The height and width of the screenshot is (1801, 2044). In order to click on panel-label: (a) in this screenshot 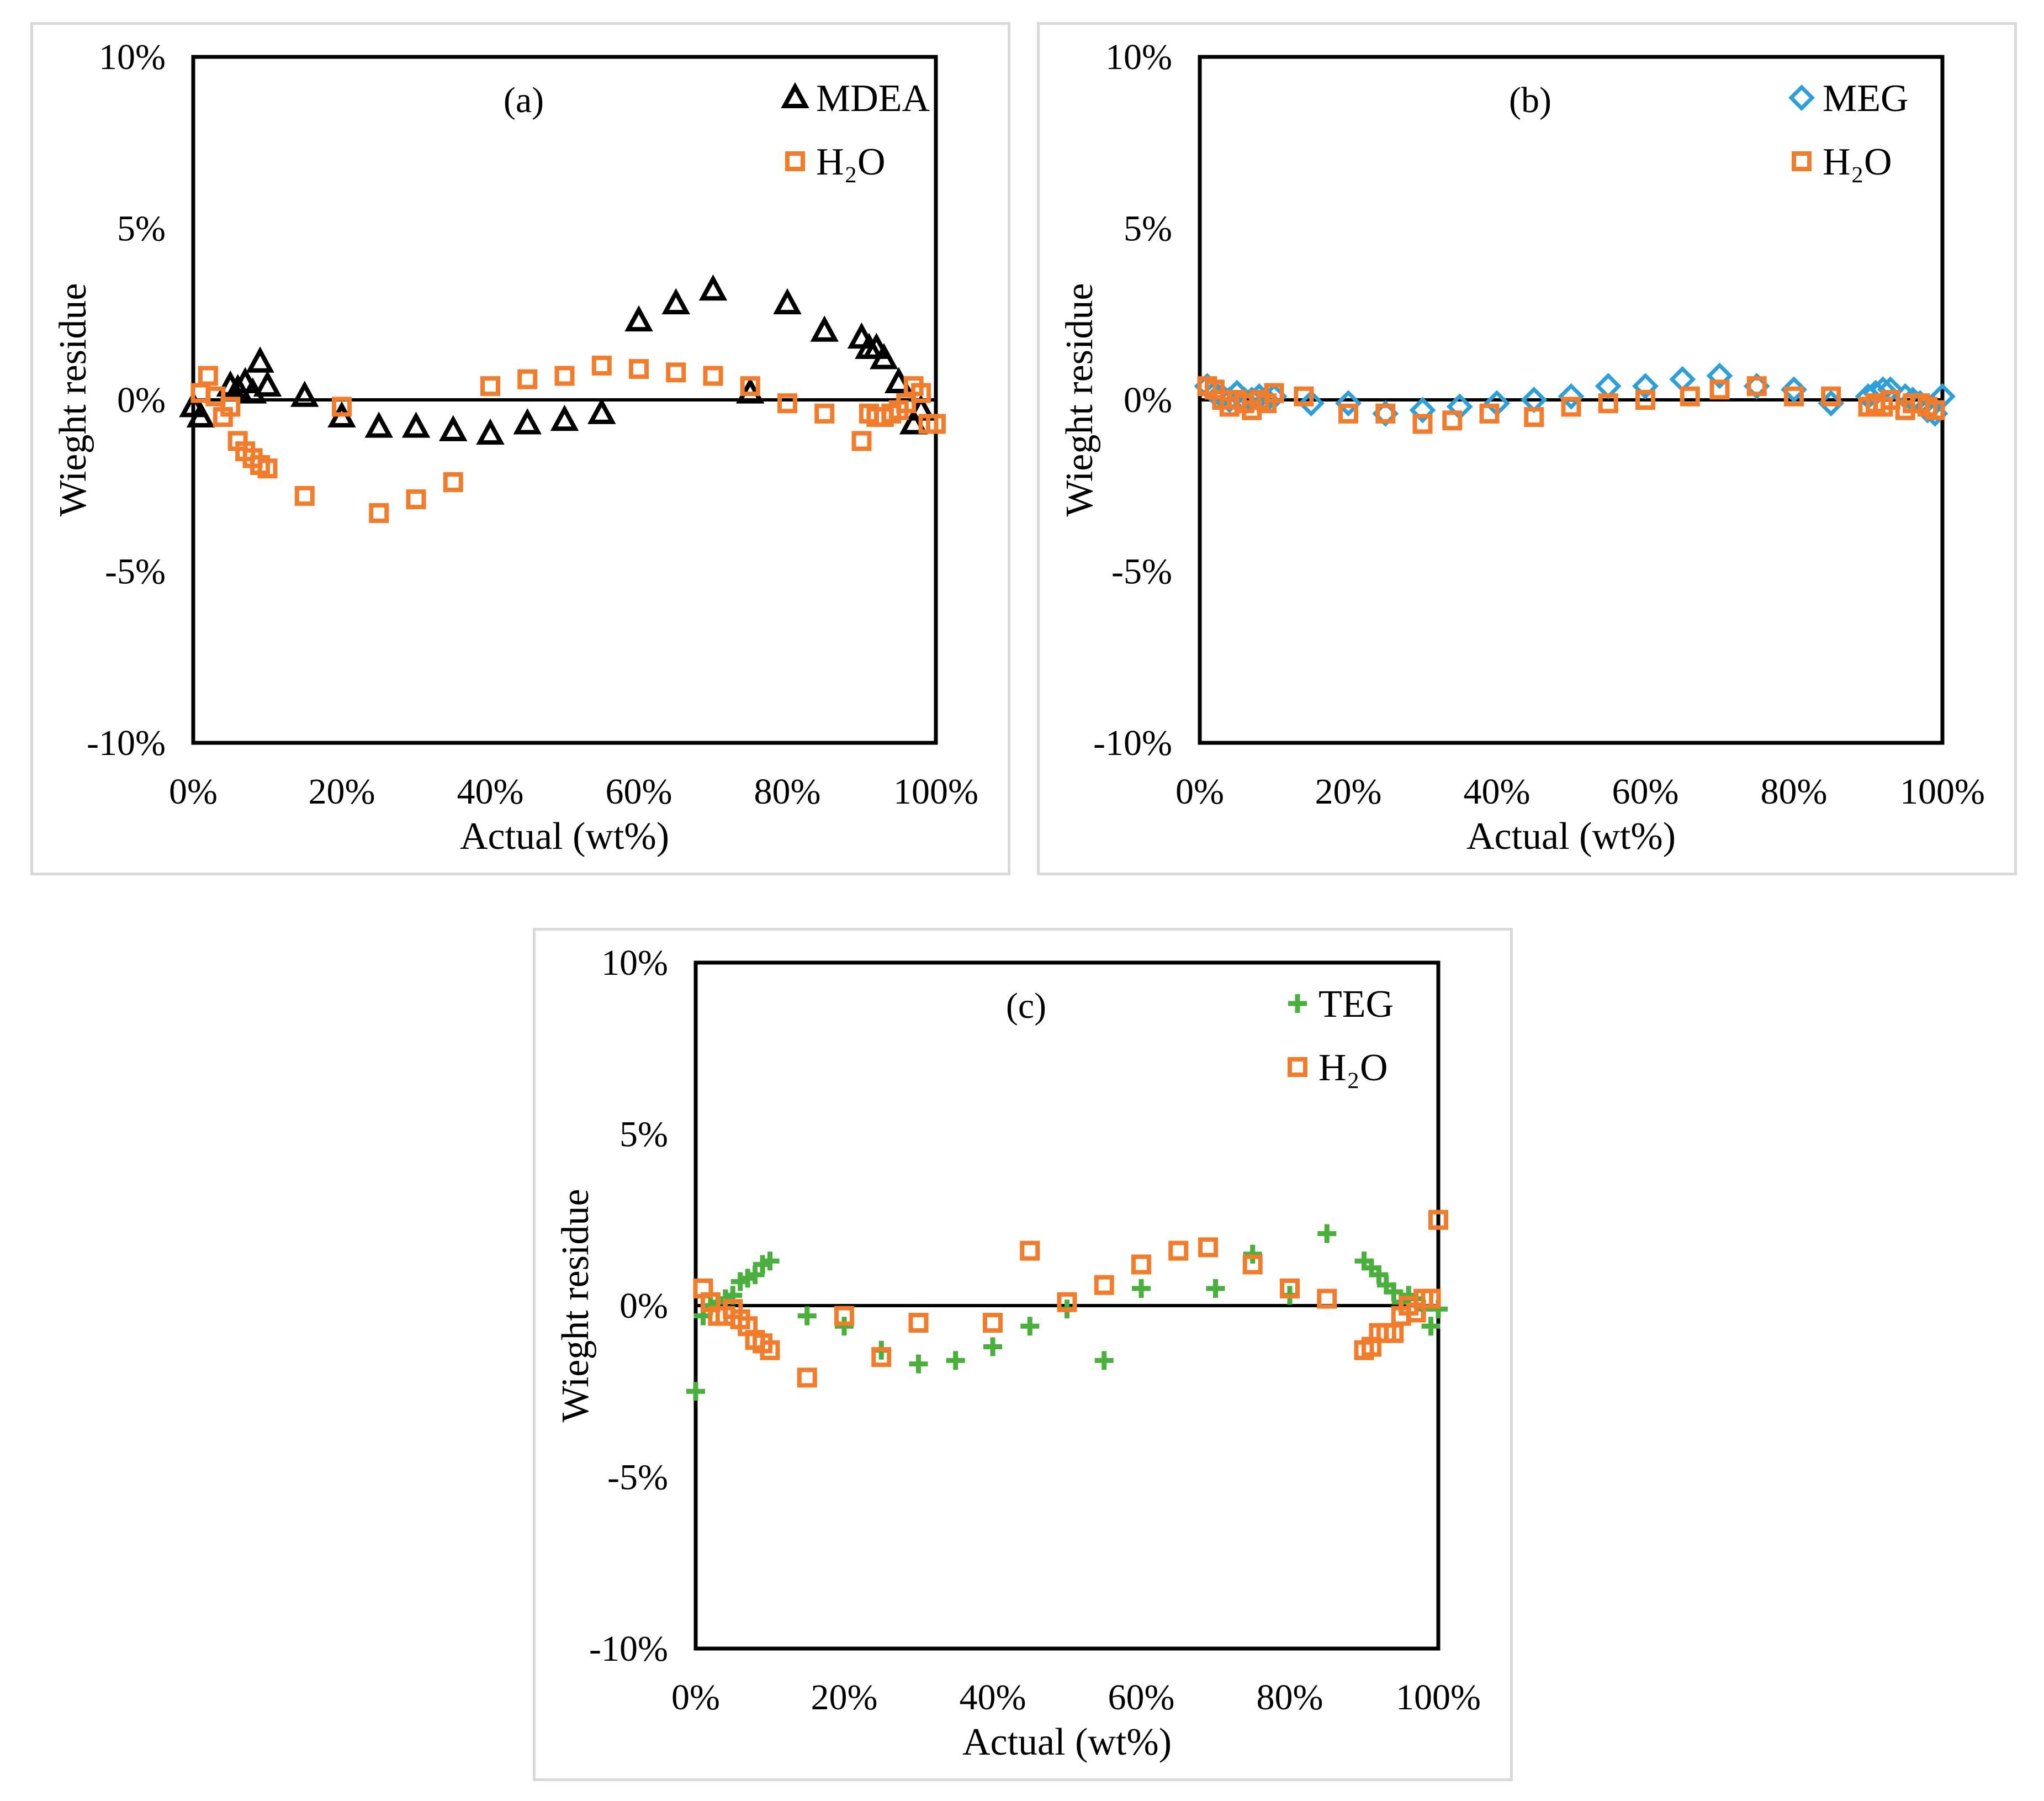, I will do `click(524, 100)`.